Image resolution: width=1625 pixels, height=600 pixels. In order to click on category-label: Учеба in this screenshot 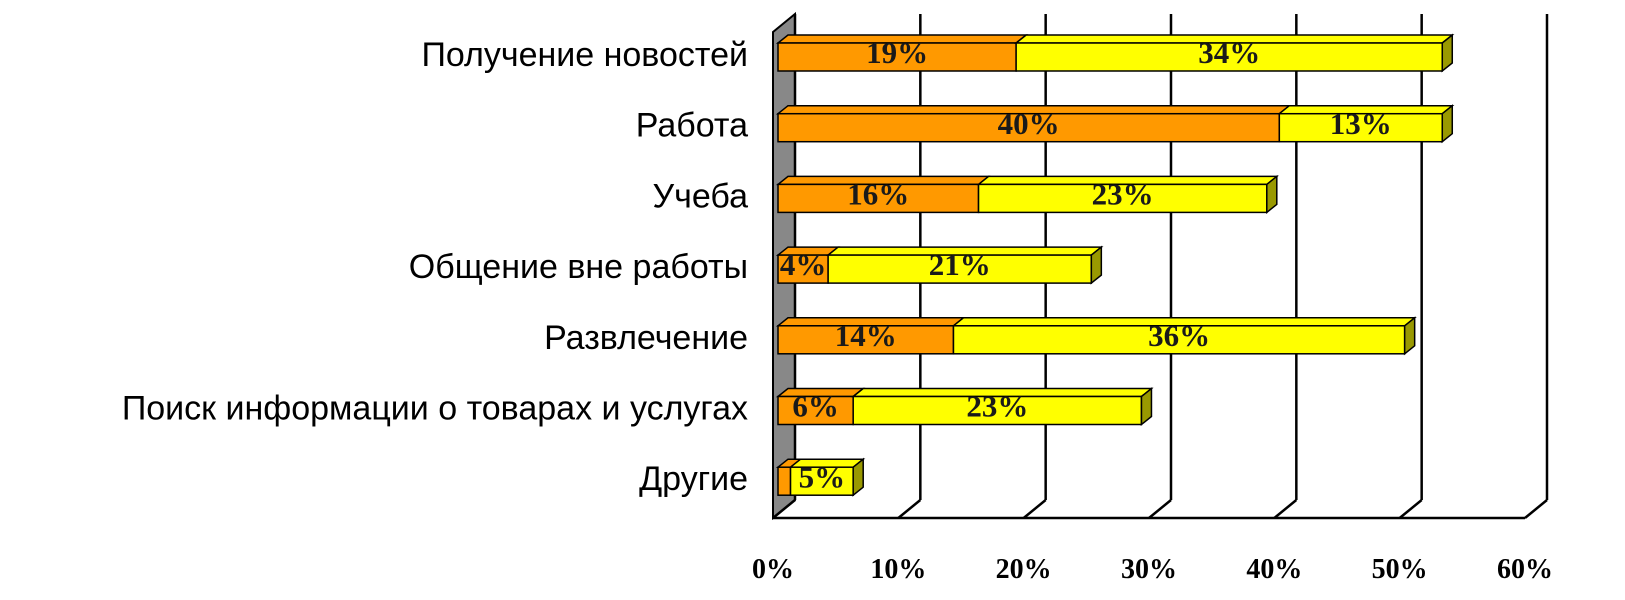, I will do `click(701, 196)`.